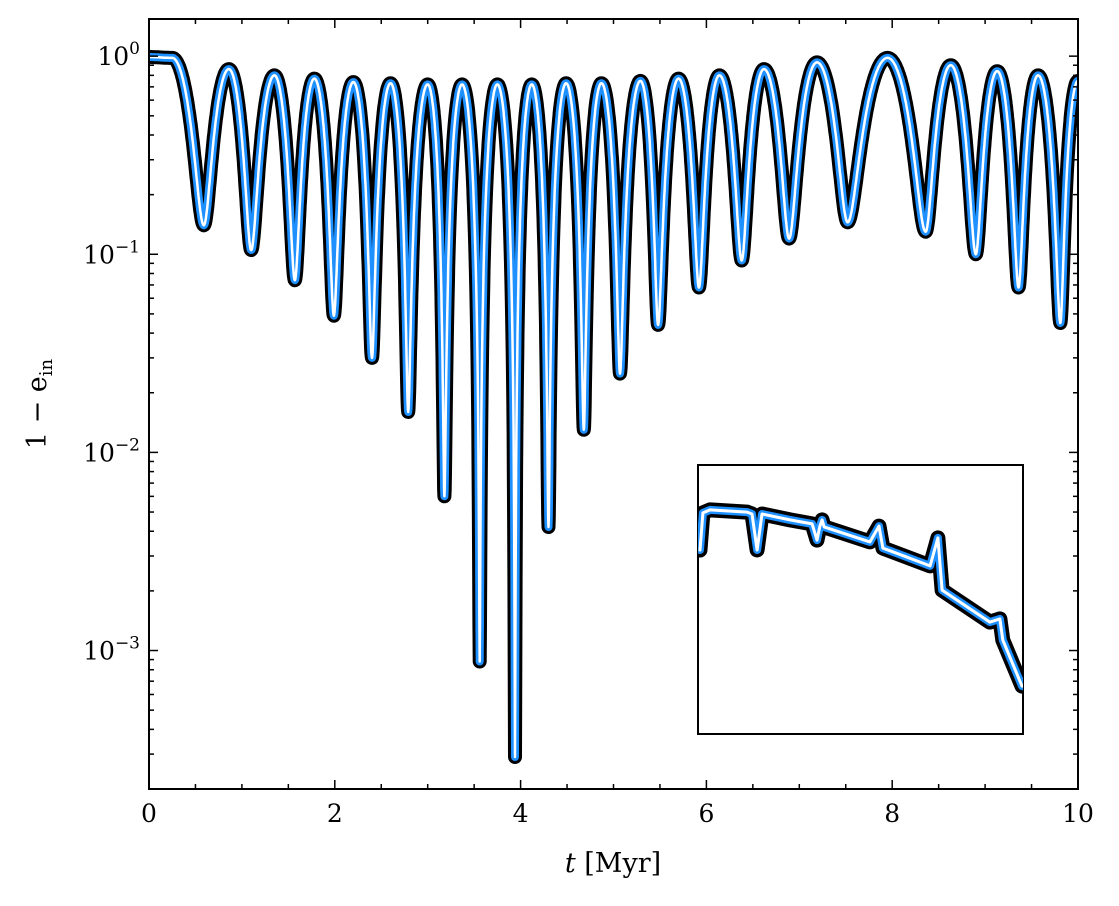  I want to click on inset-core, so click(860, 598).